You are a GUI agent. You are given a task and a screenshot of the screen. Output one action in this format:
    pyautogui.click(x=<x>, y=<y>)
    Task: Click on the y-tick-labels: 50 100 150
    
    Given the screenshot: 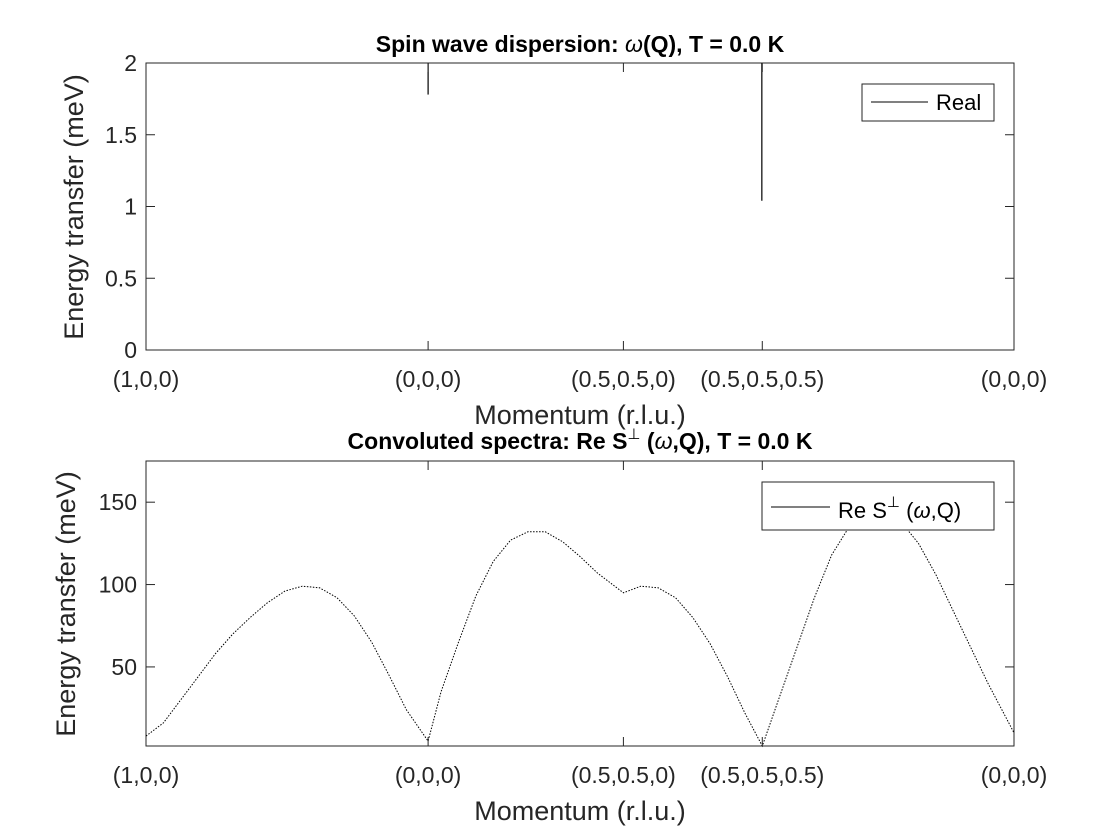 What is the action you would take?
    pyautogui.click(x=118, y=584)
    